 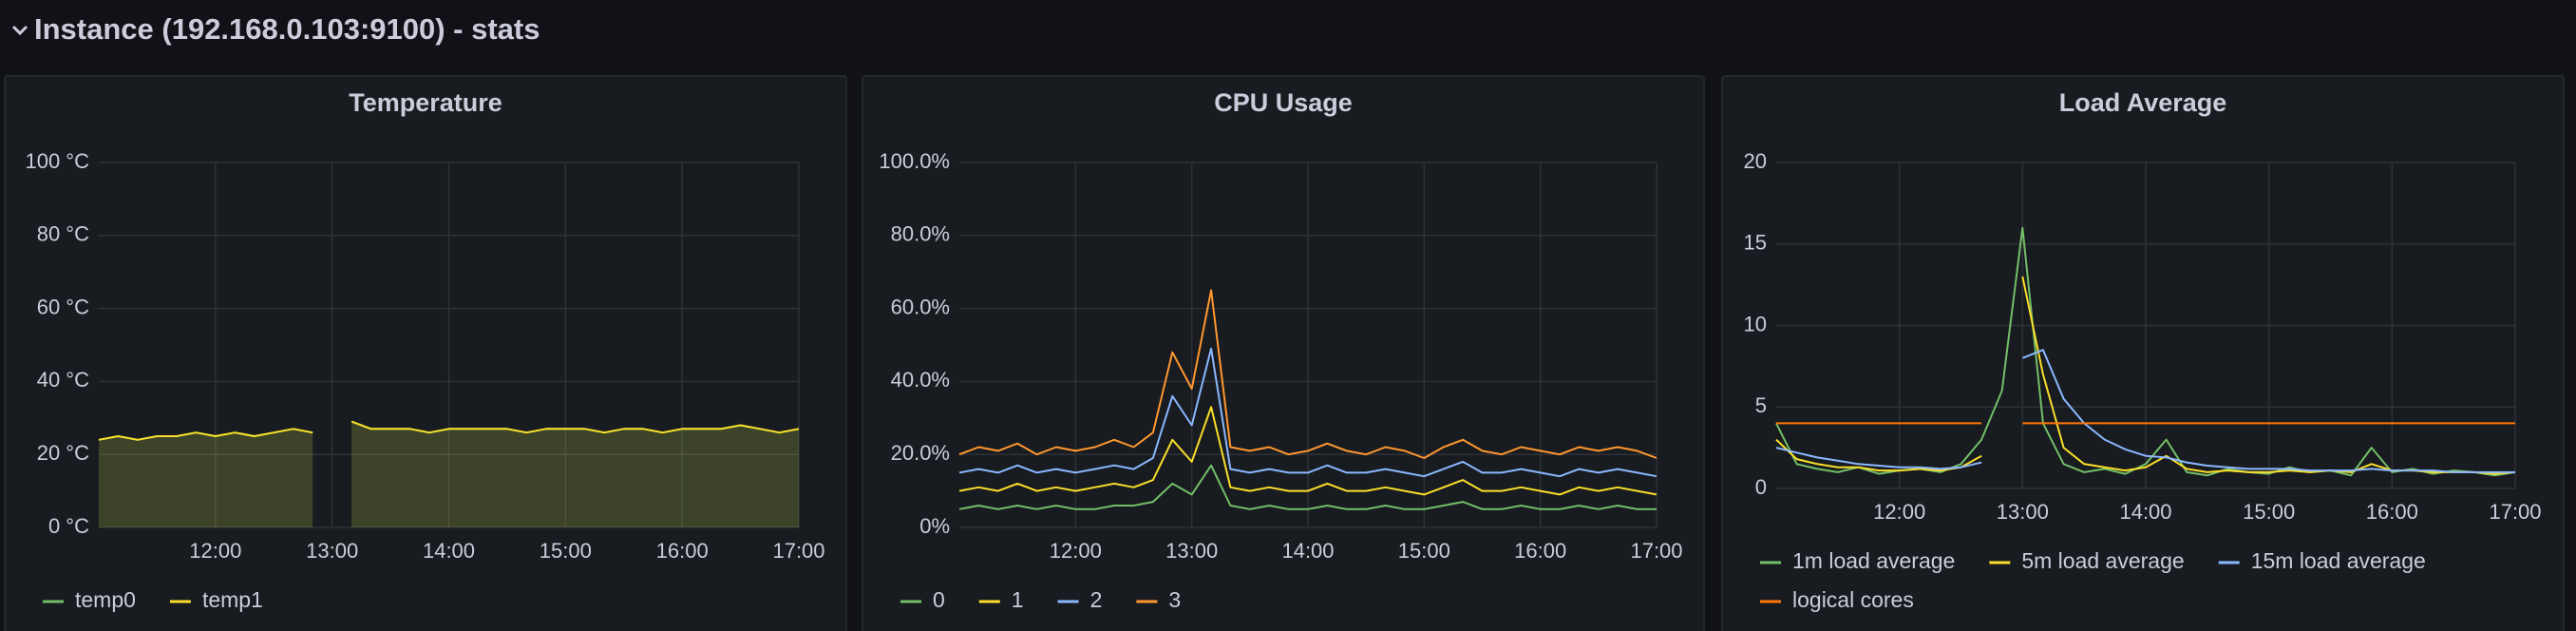 I want to click on legend-label: 0, so click(x=939, y=600).